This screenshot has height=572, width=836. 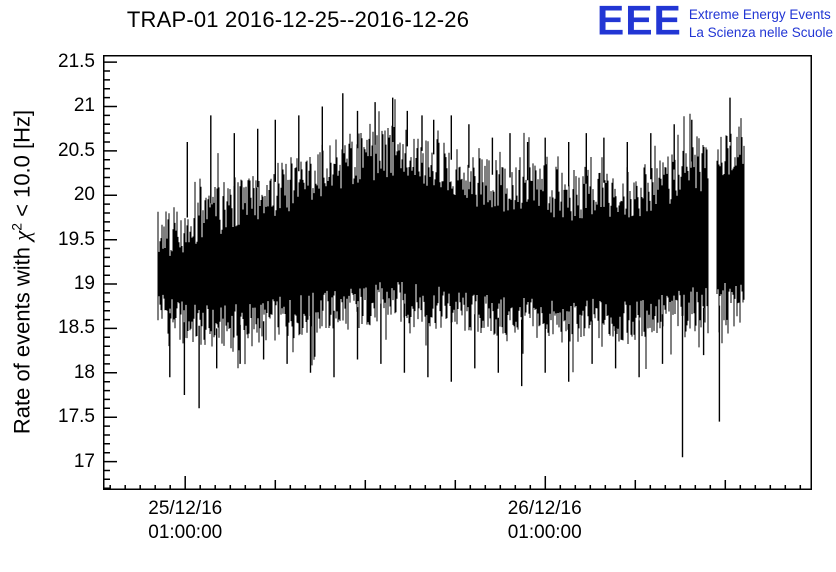 What do you see at coordinates (298, 19) in the screenshot?
I see `chart-title: TRAP-01 2016-12-25--2016-12-26` at bounding box center [298, 19].